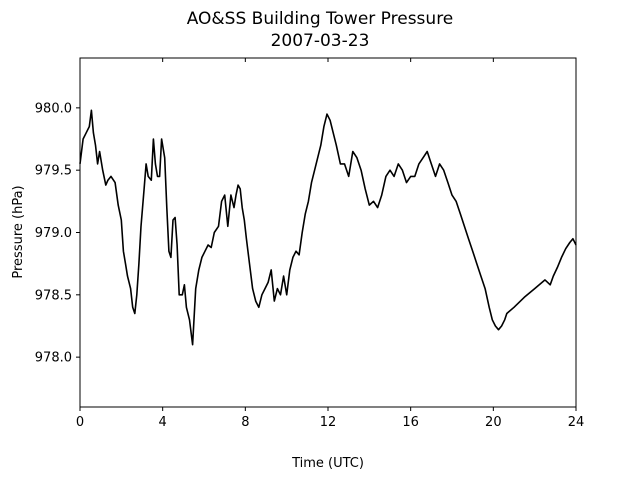 The width and height of the screenshot is (640, 480). Describe the element at coordinates (493, 422) in the screenshot. I see `x-tick-label: 20` at that location.